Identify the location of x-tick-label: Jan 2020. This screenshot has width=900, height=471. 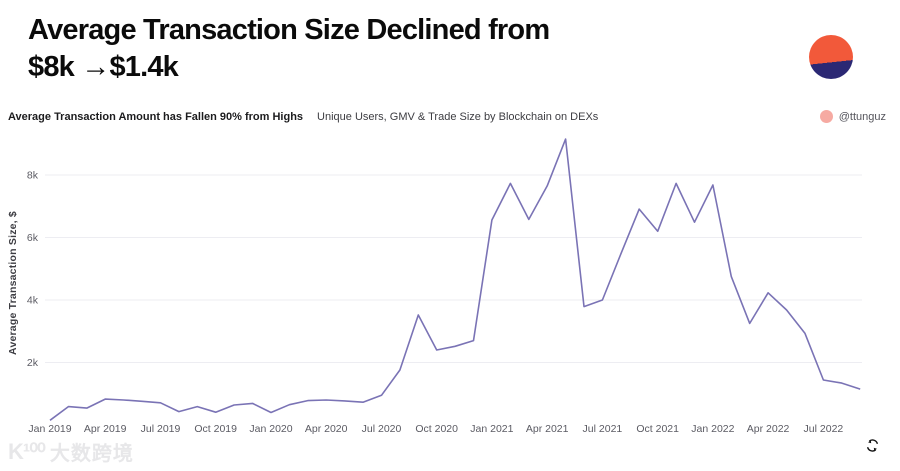
(270, 429).